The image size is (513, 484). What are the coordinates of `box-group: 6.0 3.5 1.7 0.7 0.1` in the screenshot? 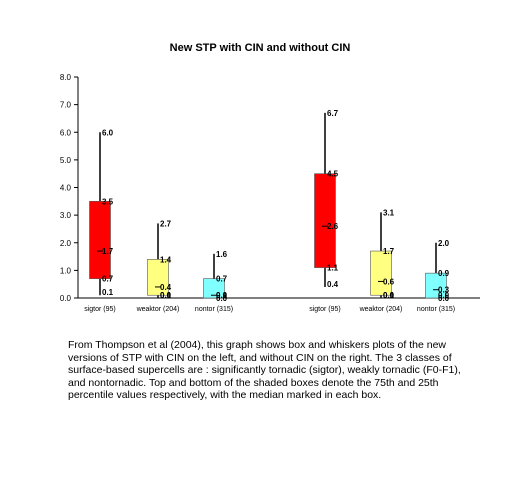 It's located at (101, 212).